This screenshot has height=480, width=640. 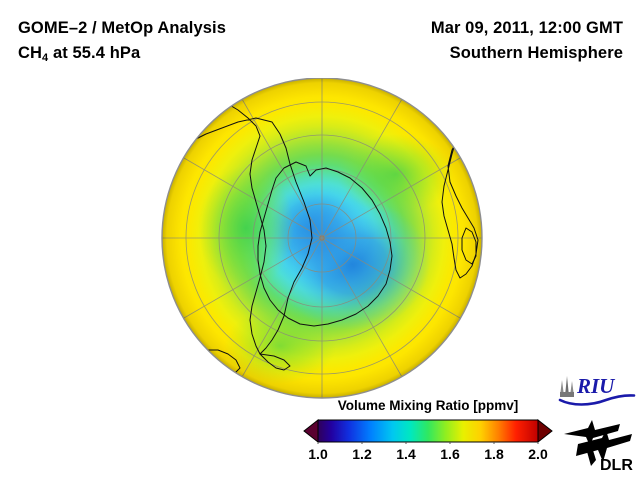 What do you see at coordinates (396, 174) in the screenshot?
I see `green-tongue-east` at bounding box center [396, 174].